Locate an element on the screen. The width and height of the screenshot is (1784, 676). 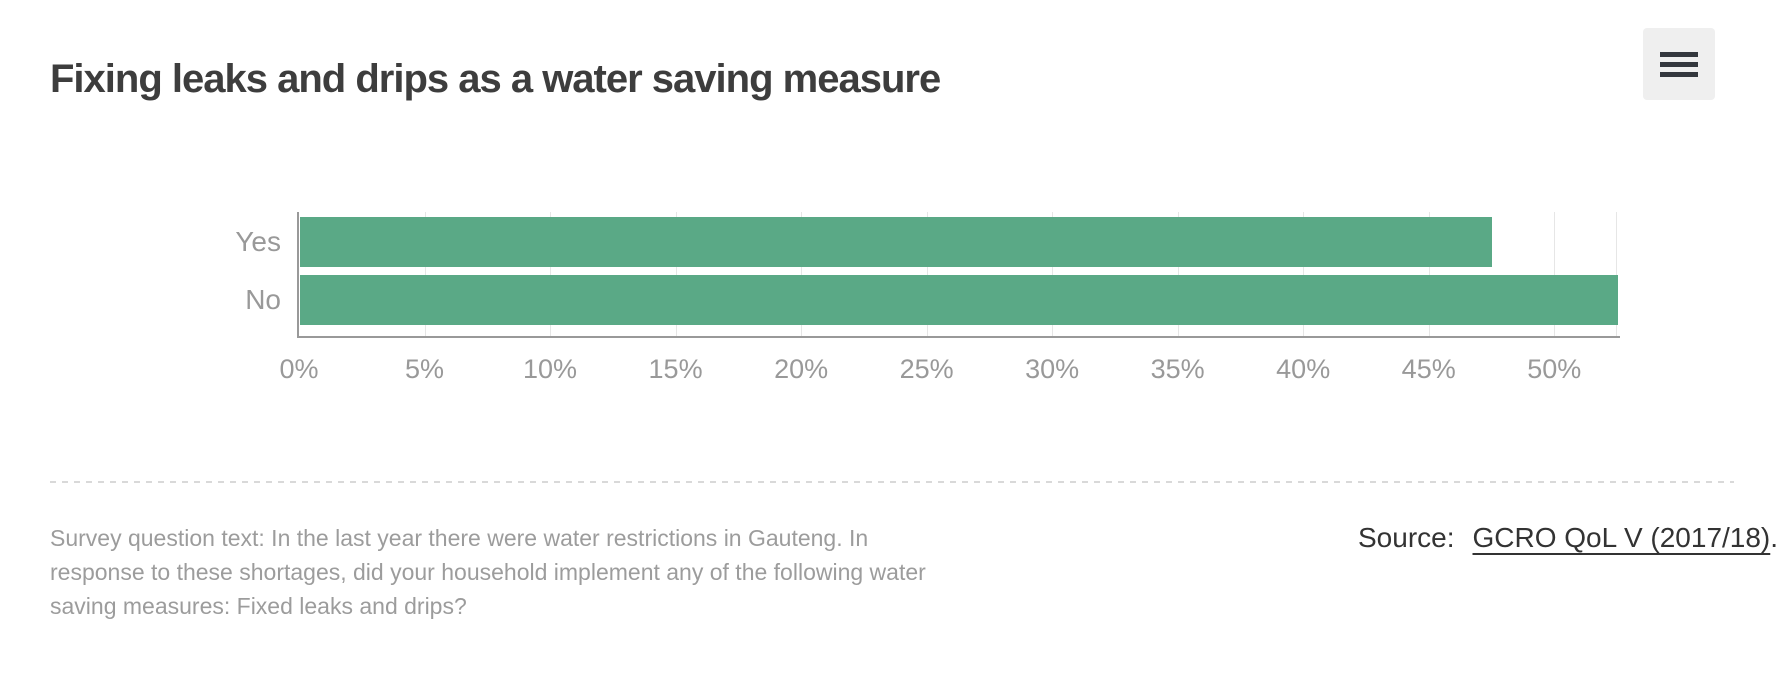
dashed-divider is located at coordinates (892, 482).